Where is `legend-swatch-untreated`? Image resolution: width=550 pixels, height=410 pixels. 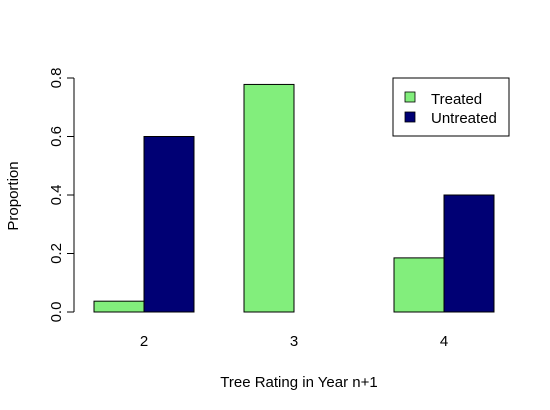
legend-swatch-untreated is located at coordinates (410, 117).